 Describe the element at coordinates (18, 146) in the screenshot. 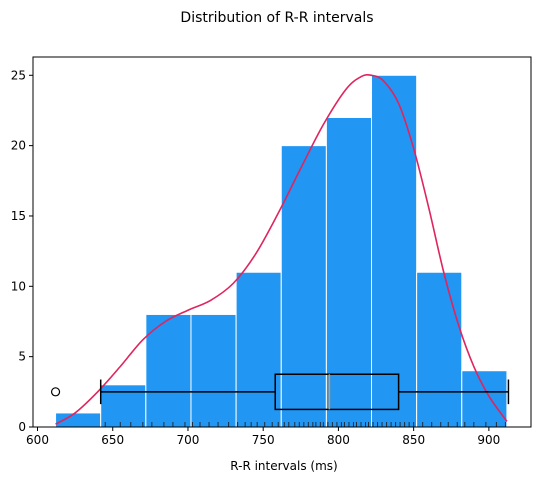

I see `y-tick-label: 20` at that location.